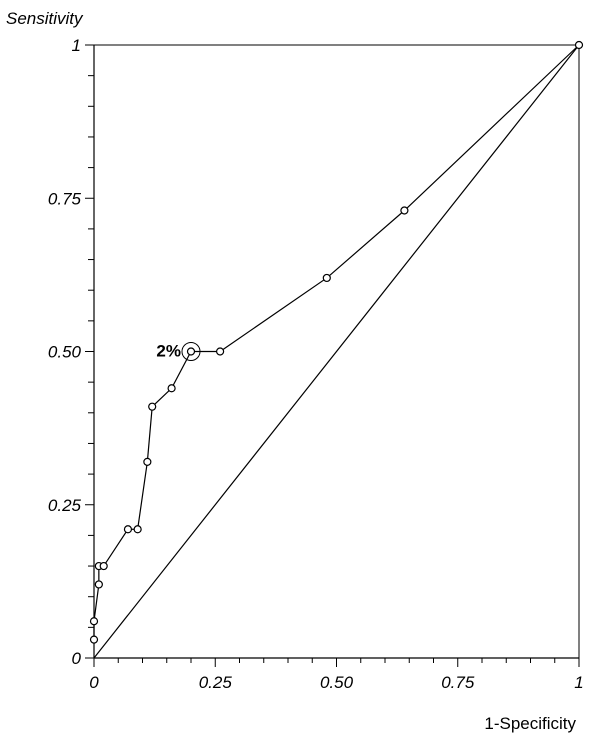 This screenshot has width=600, height=741. Describe the element at coordinates (216, 682) in the screenshot. I see `x-tick-label: 0.25` at that location.